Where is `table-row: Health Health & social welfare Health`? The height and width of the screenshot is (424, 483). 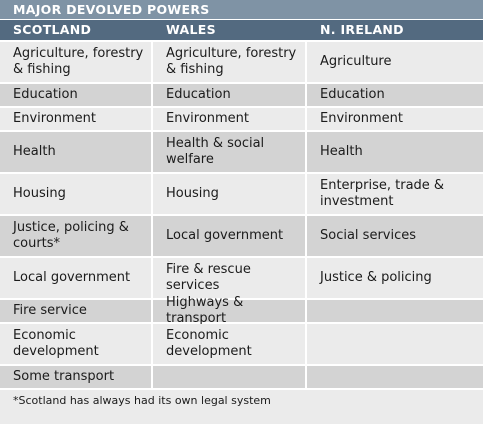
table-row: Health Health & social welfare Health is located at coordinates (241, 153).